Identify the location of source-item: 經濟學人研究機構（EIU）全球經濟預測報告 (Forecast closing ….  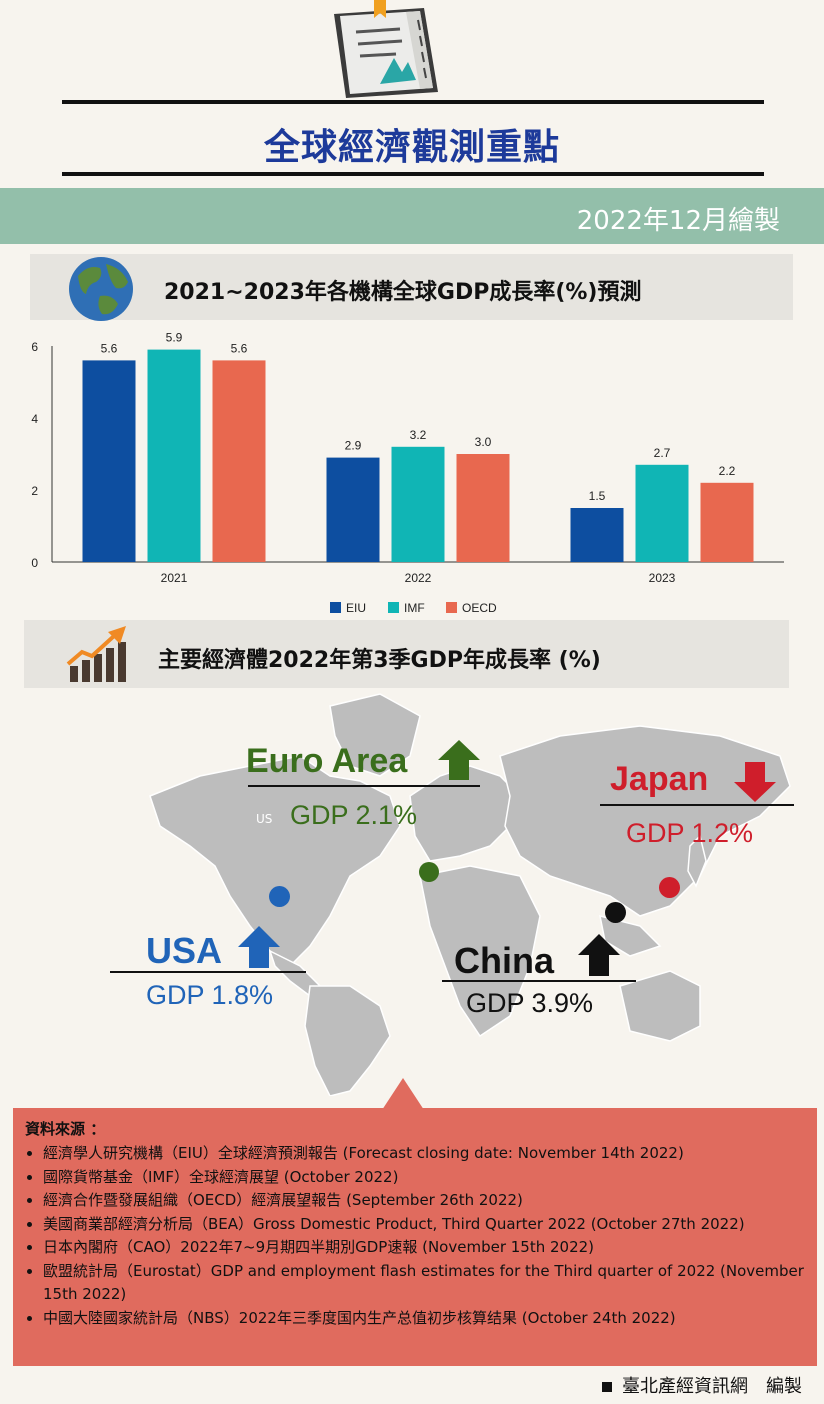
(429, 1154).